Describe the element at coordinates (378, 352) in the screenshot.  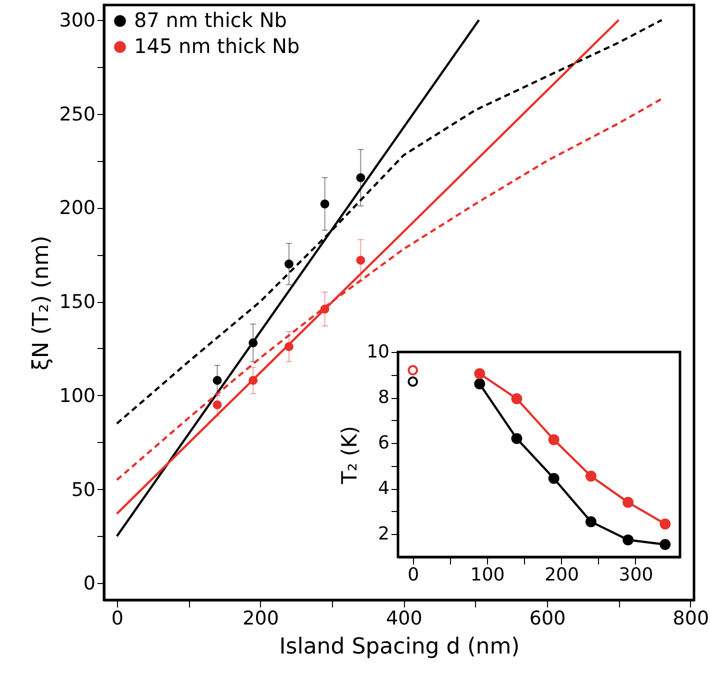
I see `y-tick-label: 10` at that location.